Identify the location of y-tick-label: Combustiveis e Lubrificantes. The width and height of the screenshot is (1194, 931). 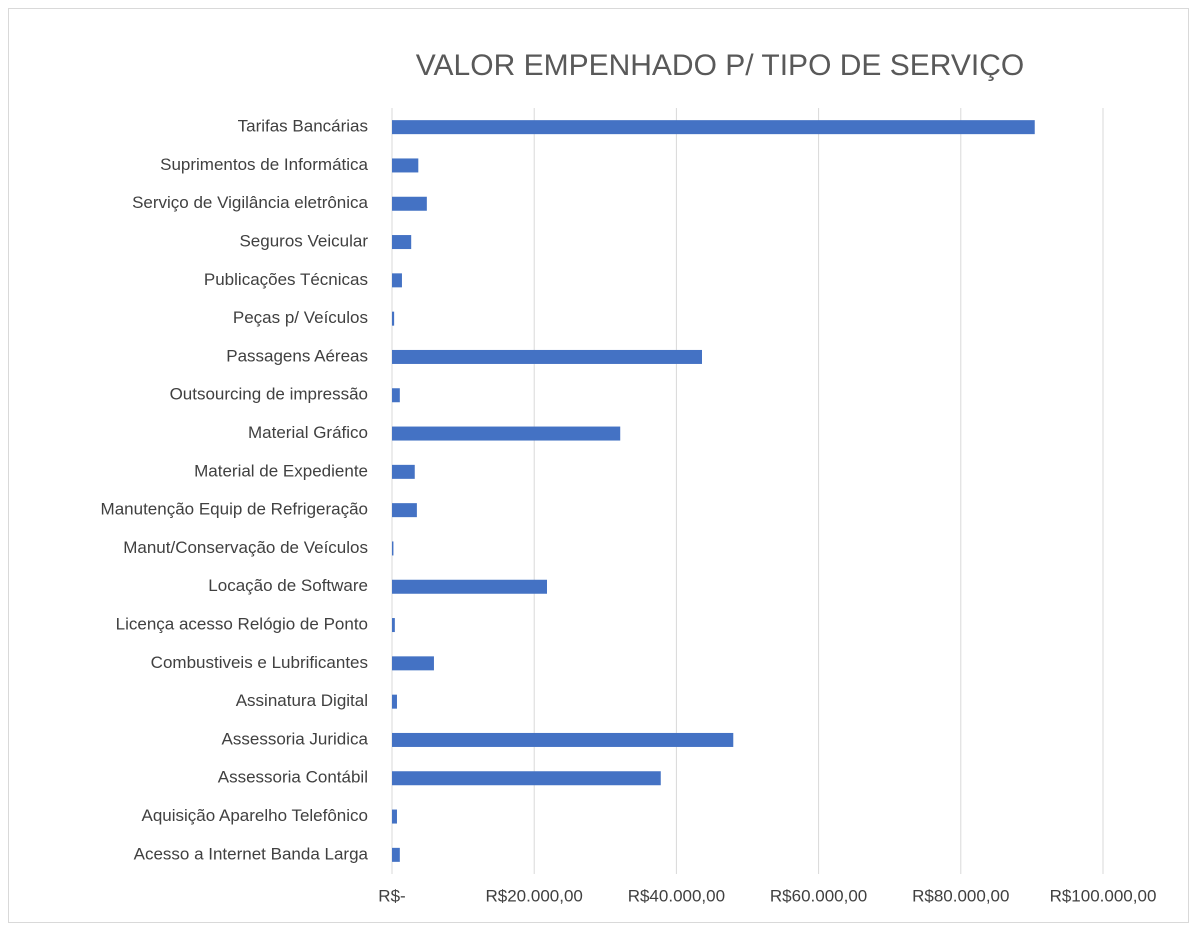
(259, 662).